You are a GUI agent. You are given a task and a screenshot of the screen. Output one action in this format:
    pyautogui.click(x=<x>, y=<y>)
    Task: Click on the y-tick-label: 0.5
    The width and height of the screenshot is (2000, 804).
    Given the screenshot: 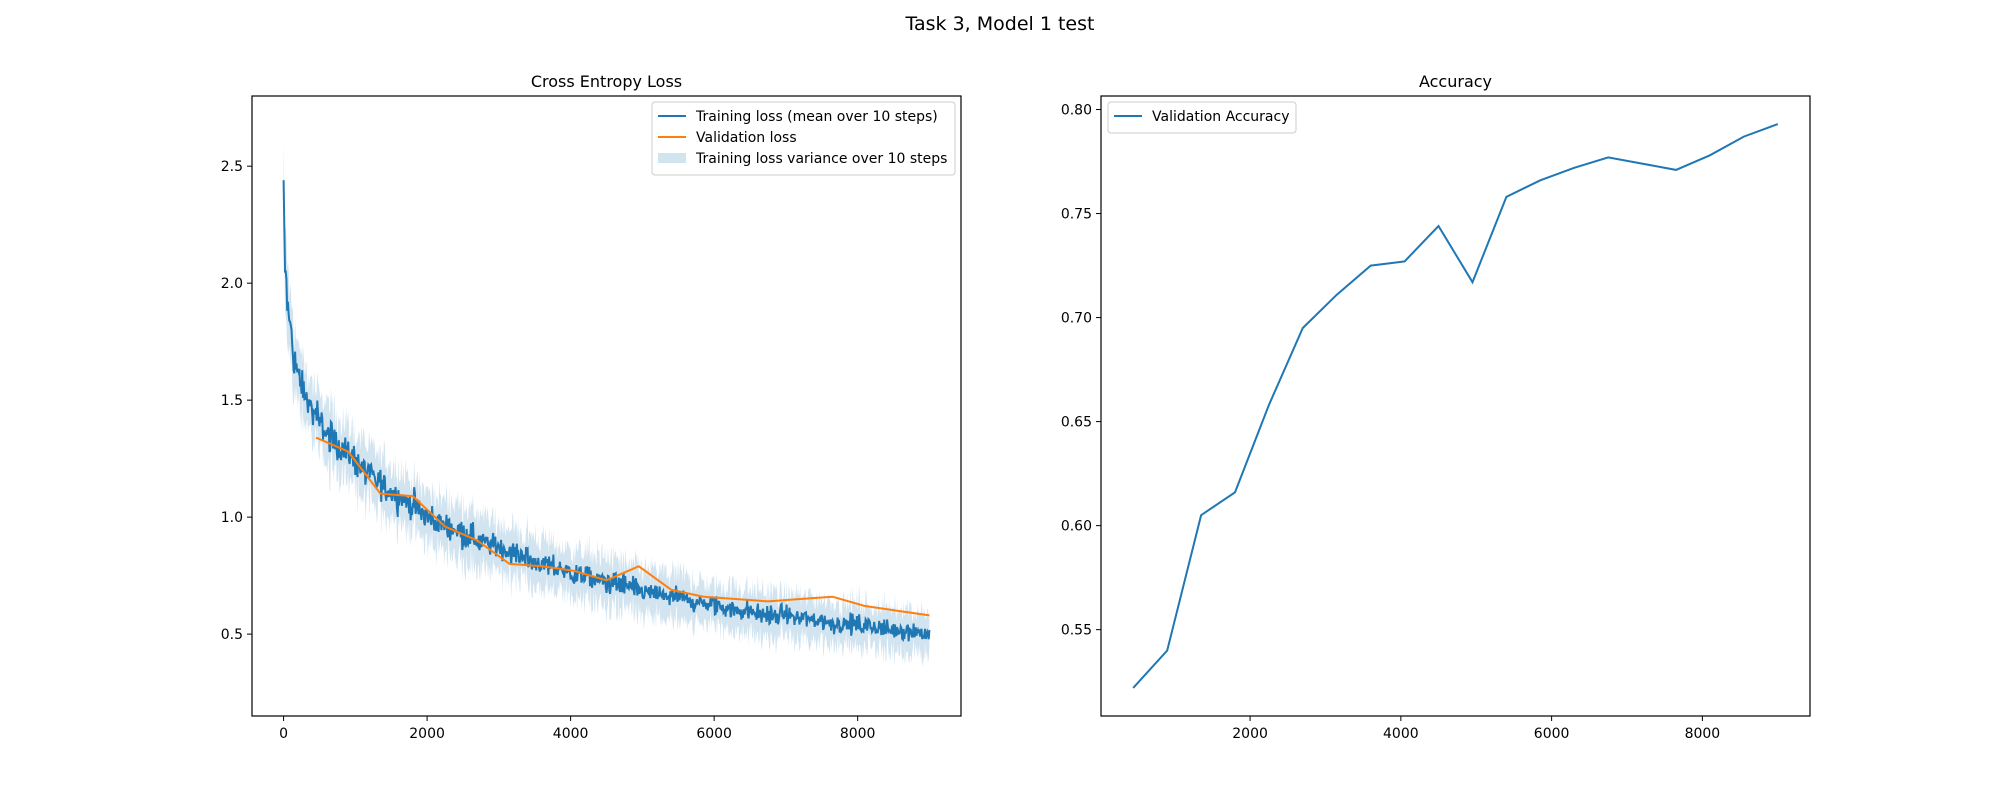 What is the action you would take?
    pyautogui.click(x=232, y=635)
    